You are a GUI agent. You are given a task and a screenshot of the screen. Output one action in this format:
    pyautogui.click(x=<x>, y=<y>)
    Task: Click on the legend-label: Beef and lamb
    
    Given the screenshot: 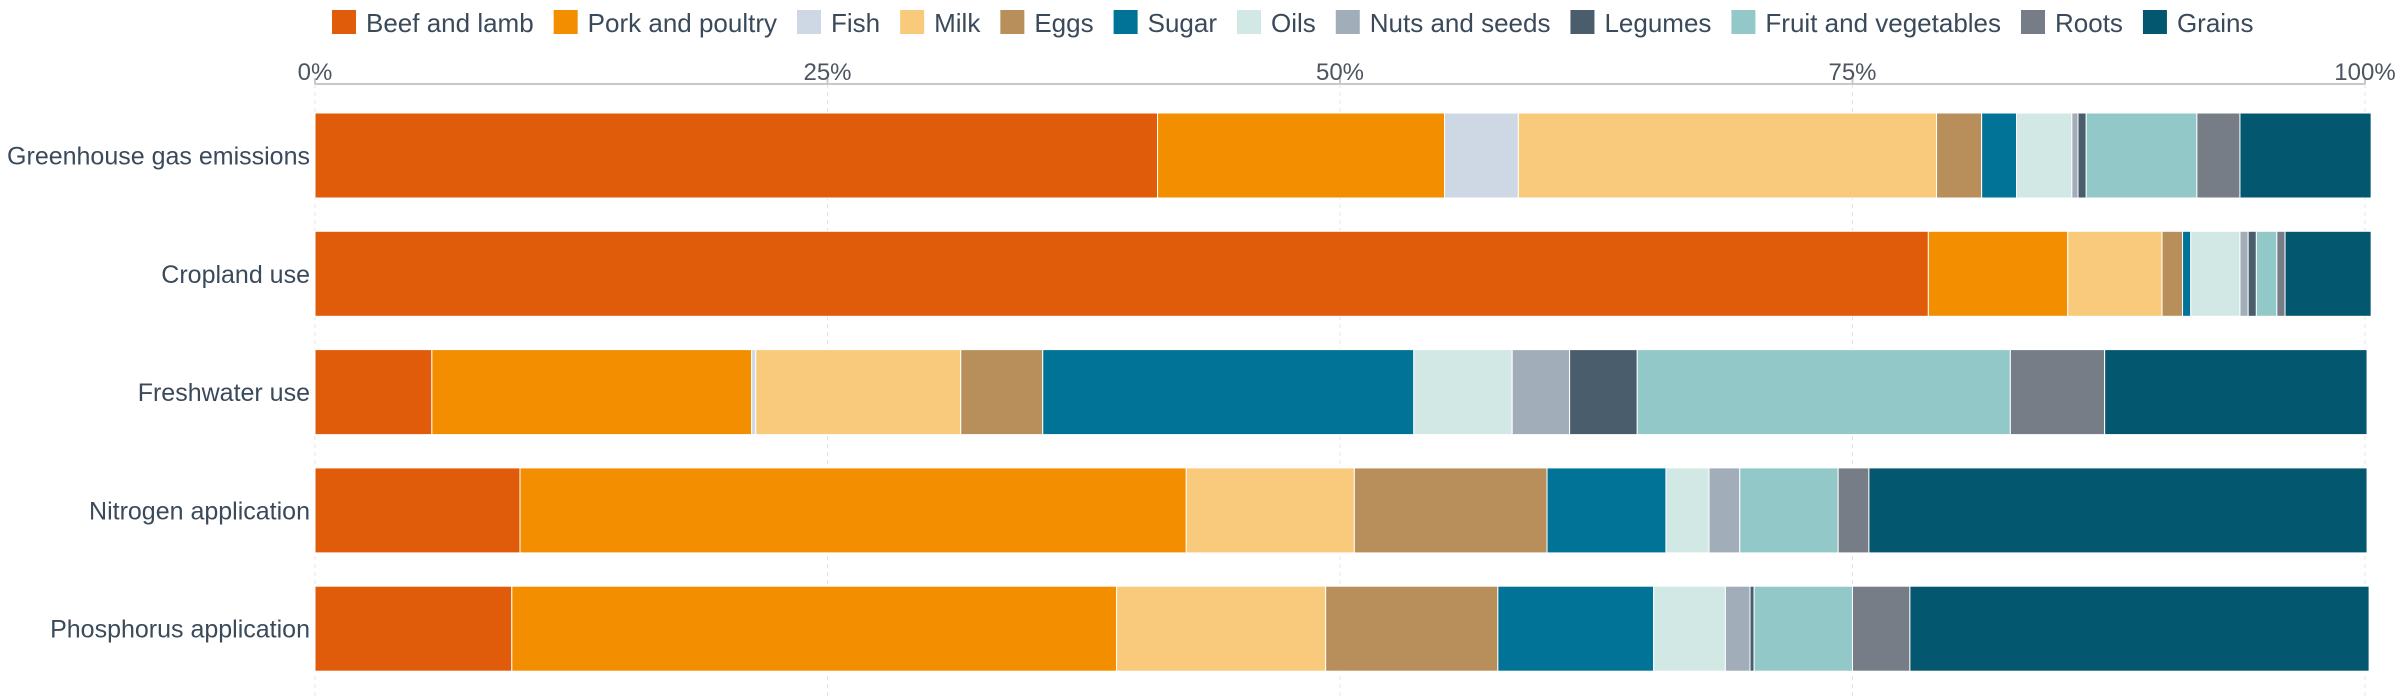 What is the action you would take?
    pyautogui.click(x=450, y=23)
    